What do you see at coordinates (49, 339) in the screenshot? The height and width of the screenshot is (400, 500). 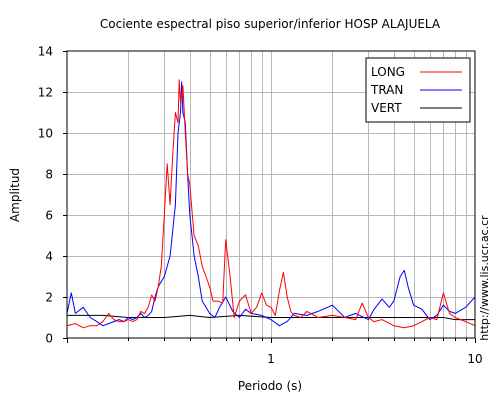 I see `y-tick-label: 0` at bounding box center [49, 339].